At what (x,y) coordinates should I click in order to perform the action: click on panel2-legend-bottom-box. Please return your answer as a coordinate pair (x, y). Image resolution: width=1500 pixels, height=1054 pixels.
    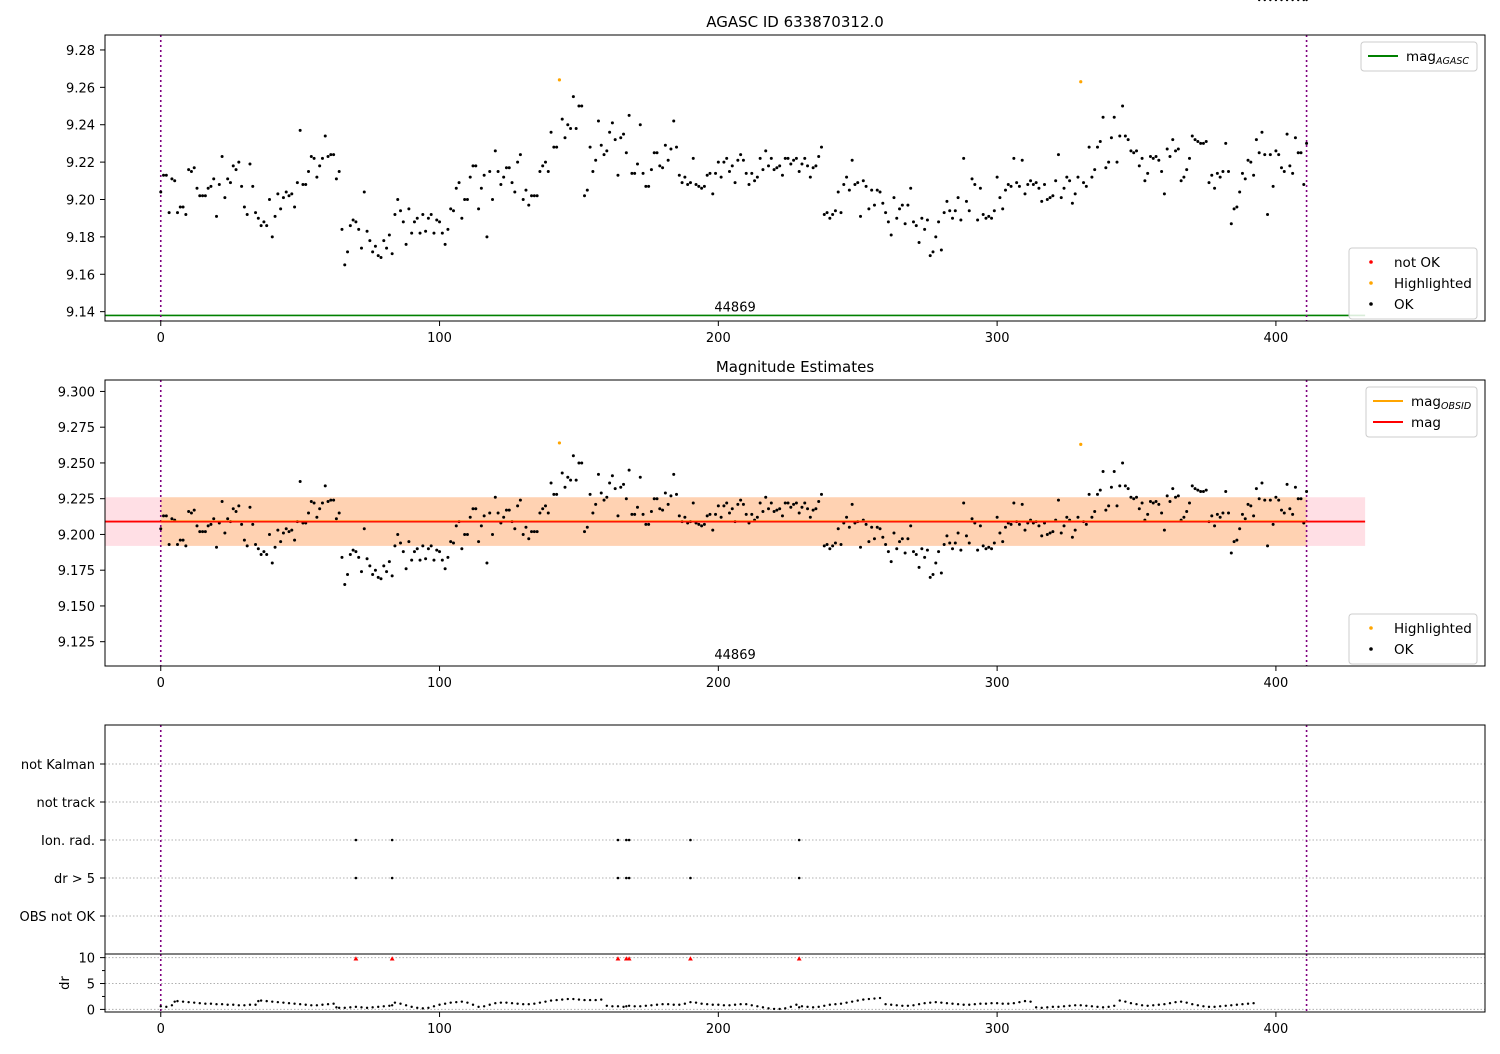
    Looking at the image, I should click on (1413, 639).